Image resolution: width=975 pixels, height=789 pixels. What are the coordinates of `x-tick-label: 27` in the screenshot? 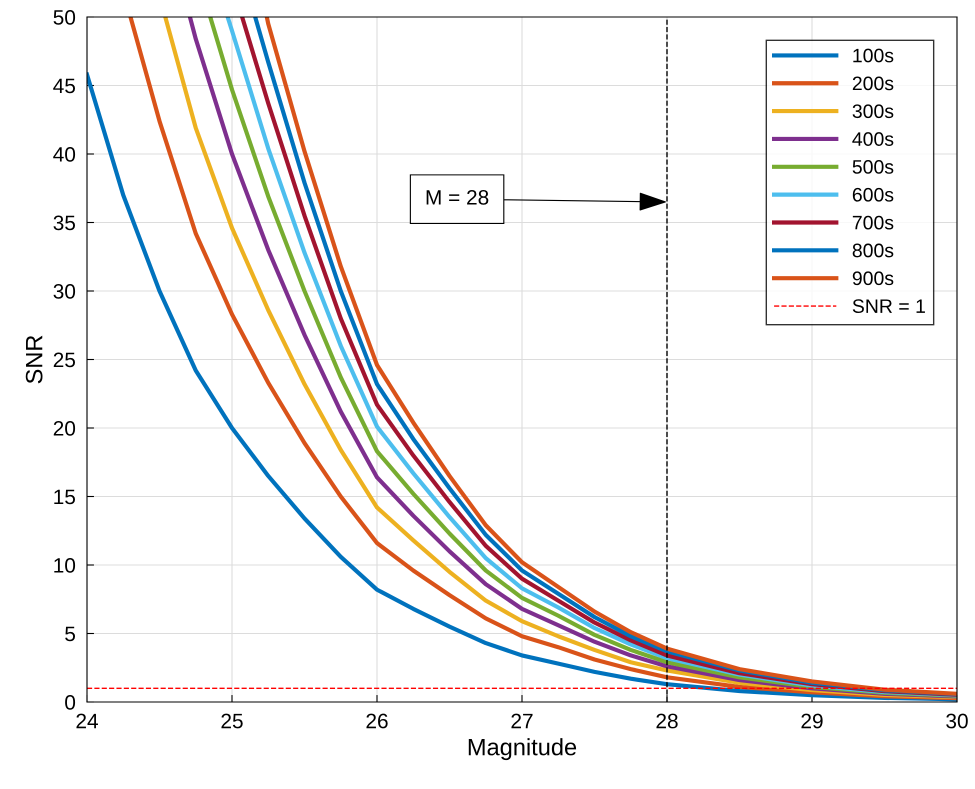 It's located at (522, 721).